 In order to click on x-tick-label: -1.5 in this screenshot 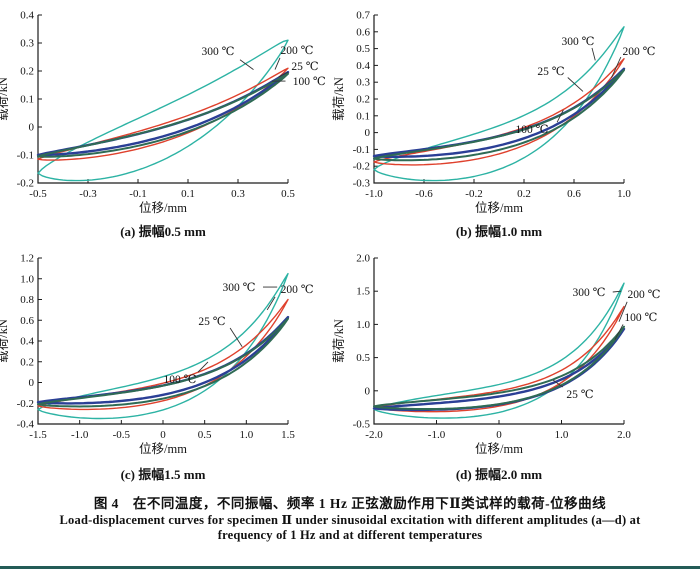, I will do `click(38, 435)`.